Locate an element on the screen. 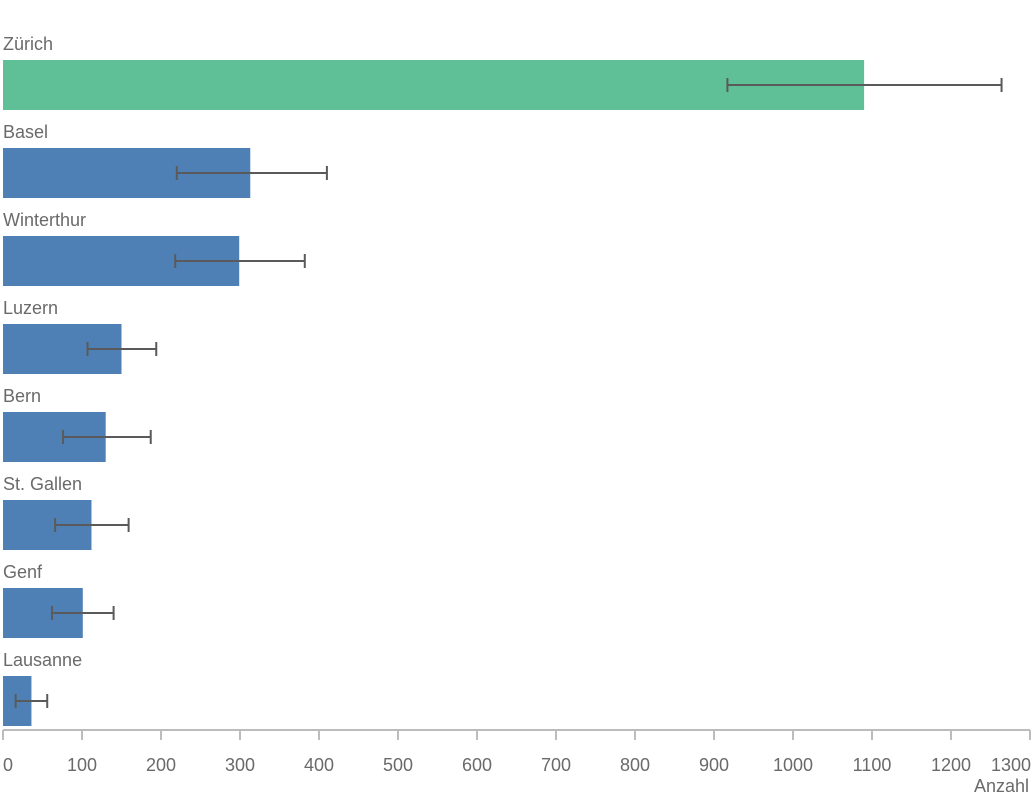 The height and width of the screenshot is (804, 1032). x-tick-label: 1000 is located at coordinates (793, 765).